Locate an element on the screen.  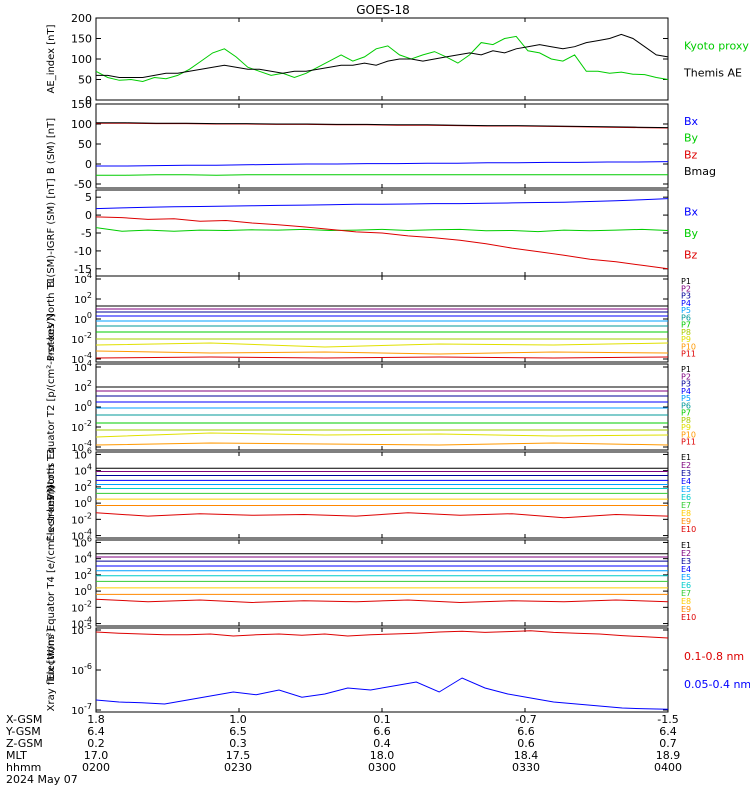
footer-row-label: X-GSM is located at coordinates (24, 719).